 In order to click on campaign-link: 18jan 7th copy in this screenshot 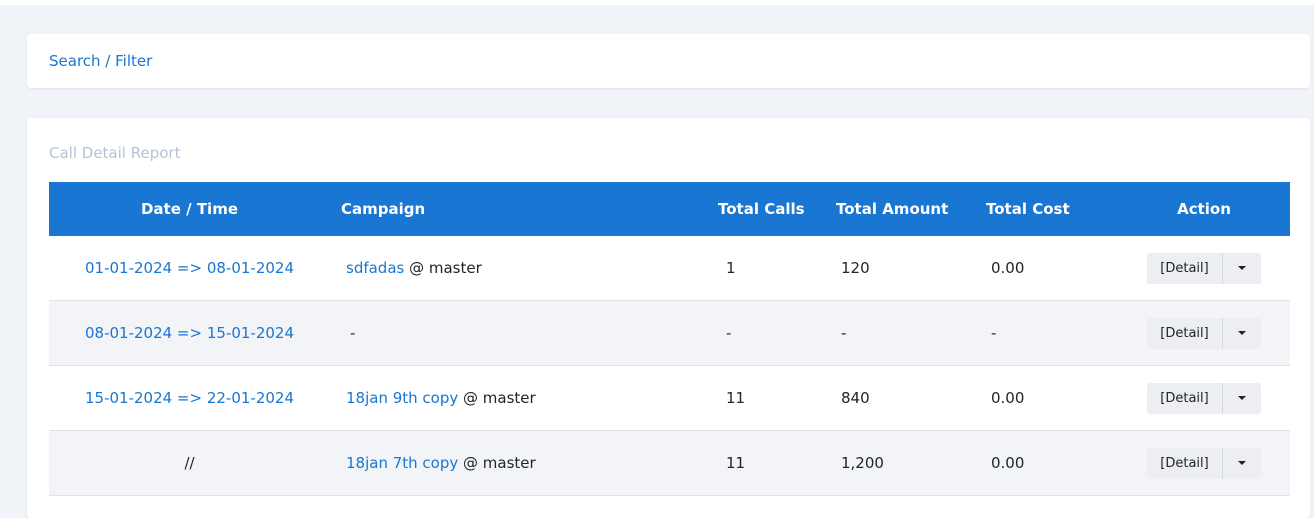, I will do `click(402, 463)`.